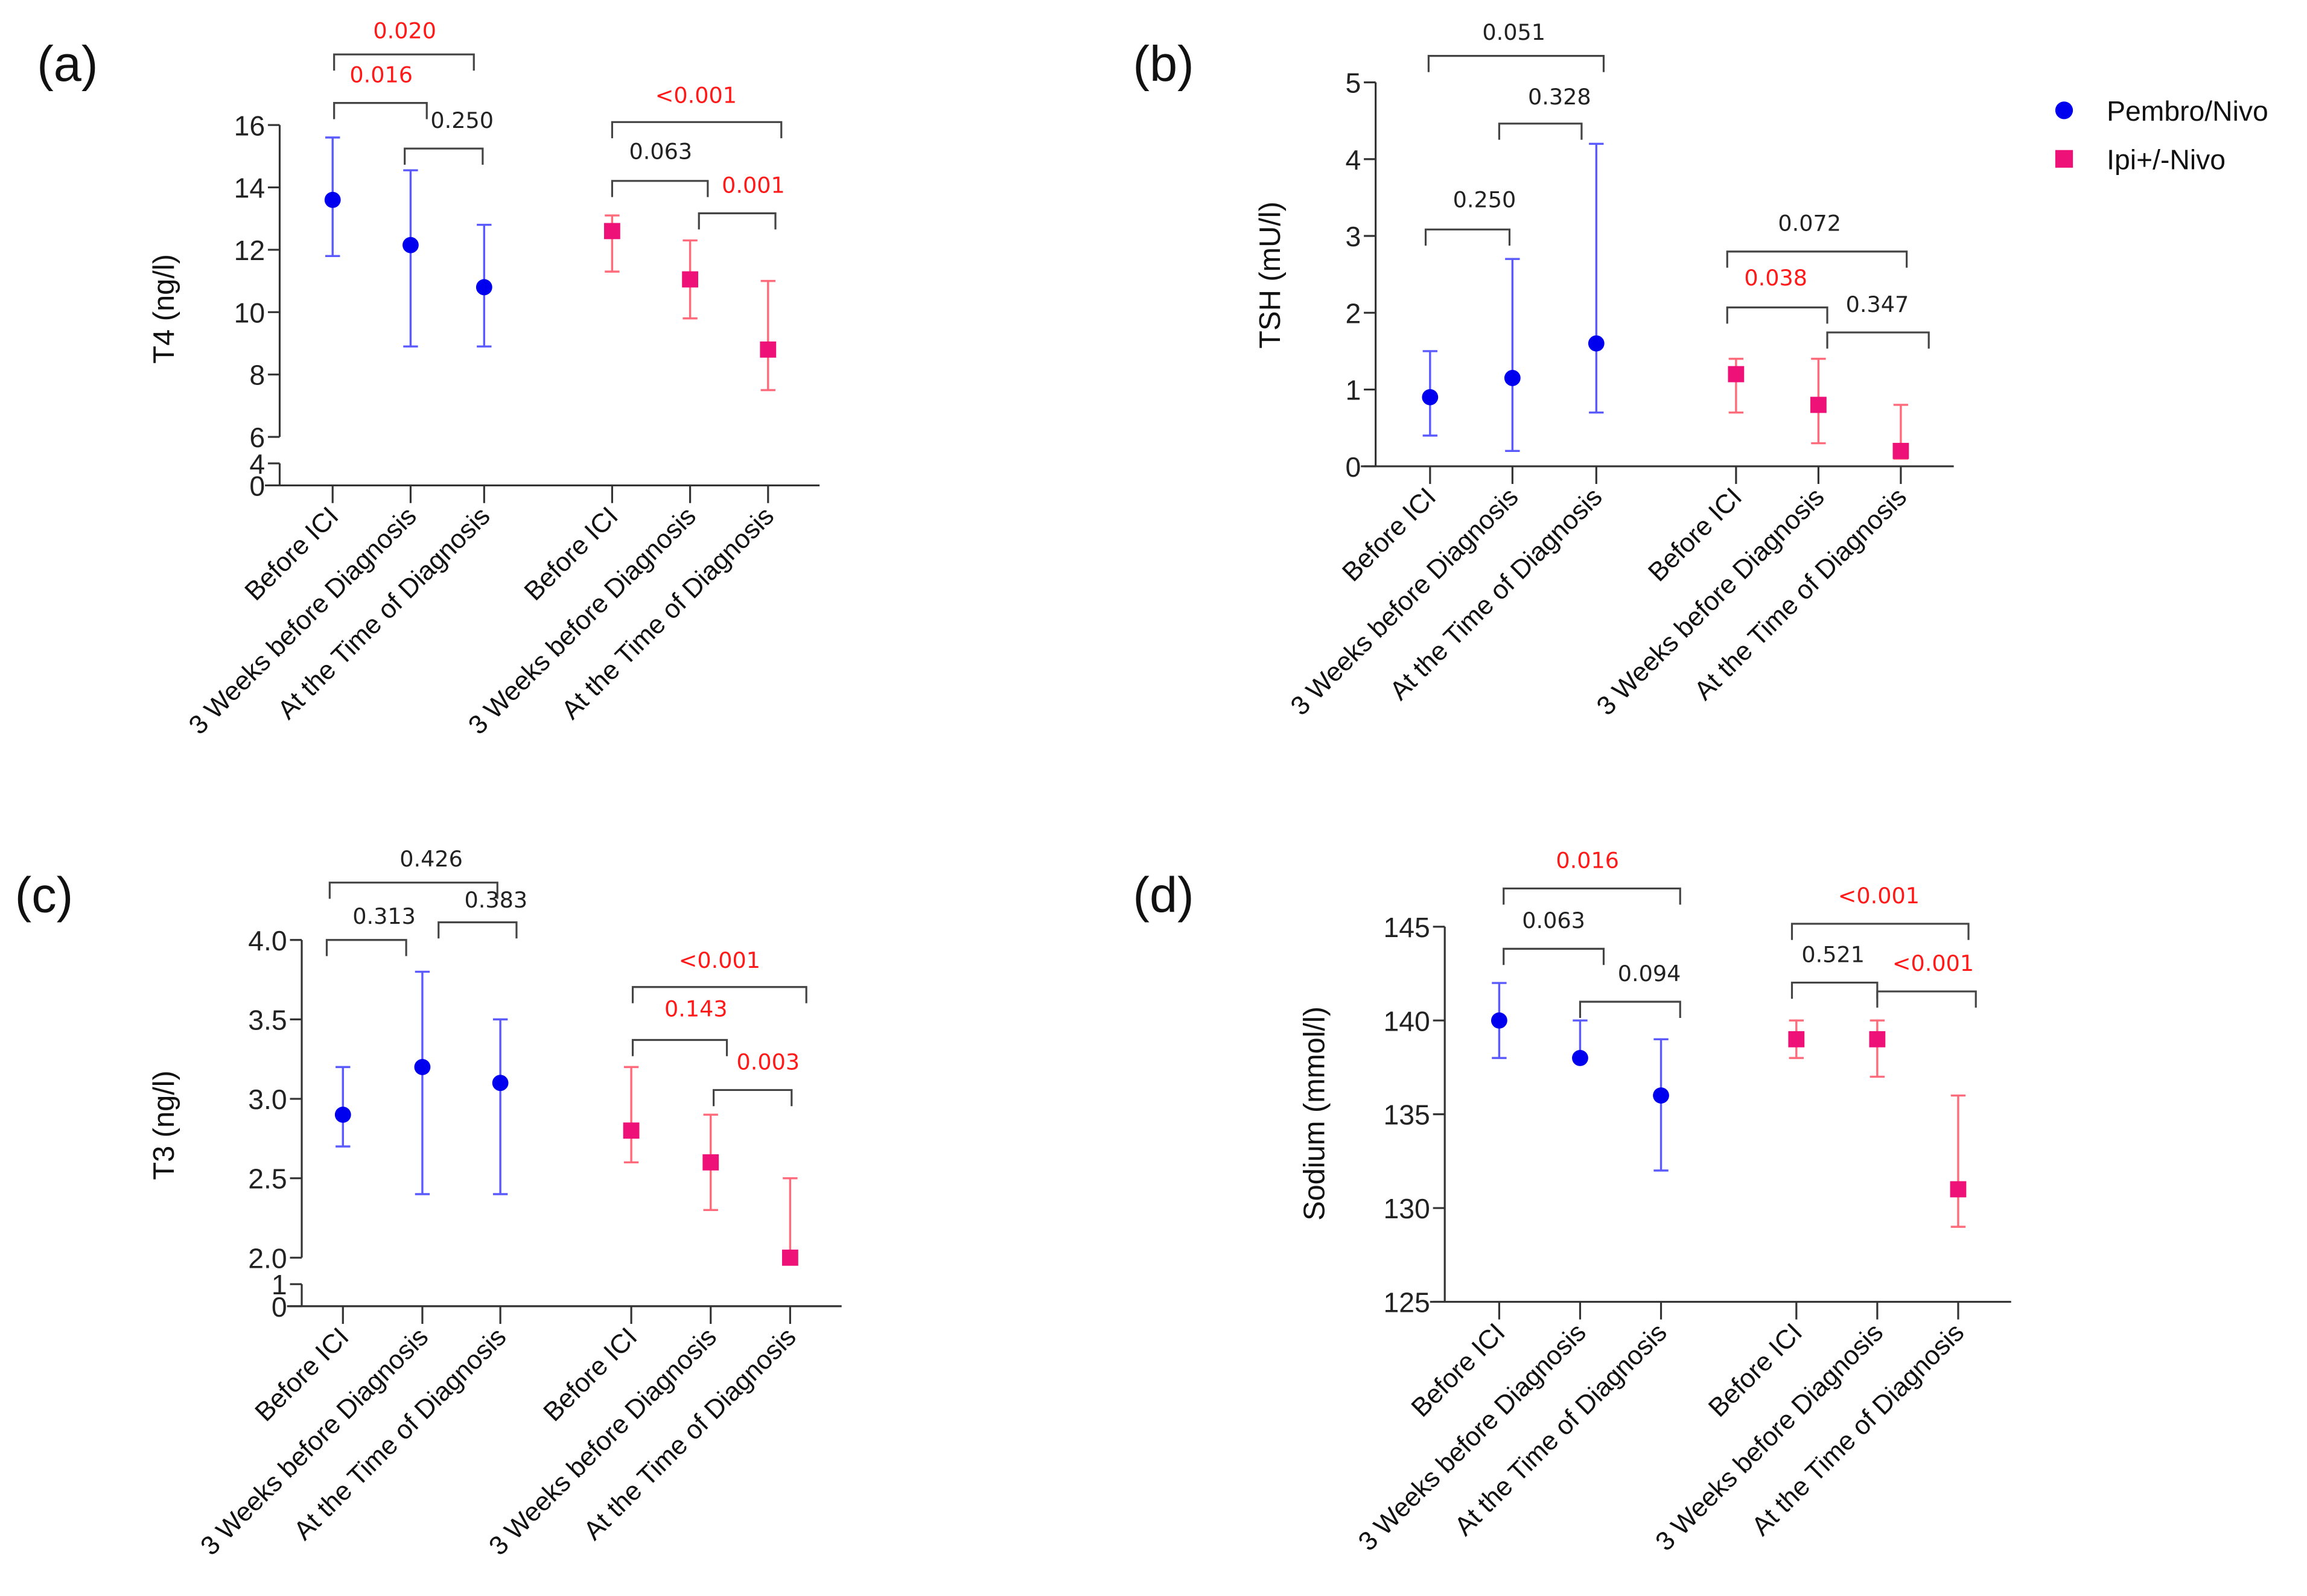 This screenshot has height=1596, width=2307. What do you see at coordinates (496, 900) in the screenshot?
I see `p-value-label: 0.383` at bounding box center [496, 900].